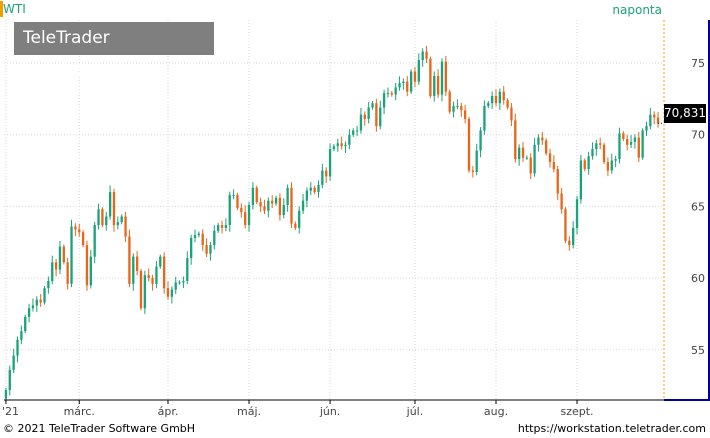 The height and width of the screenshot is (438, 710). I want to click on y-tick-label: 75, so click(698, 63).